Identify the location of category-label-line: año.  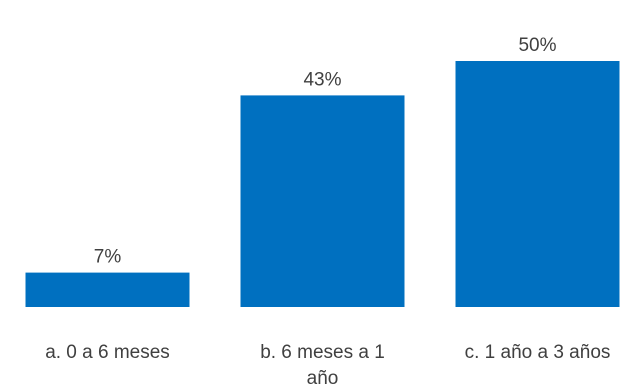
(323, 378).